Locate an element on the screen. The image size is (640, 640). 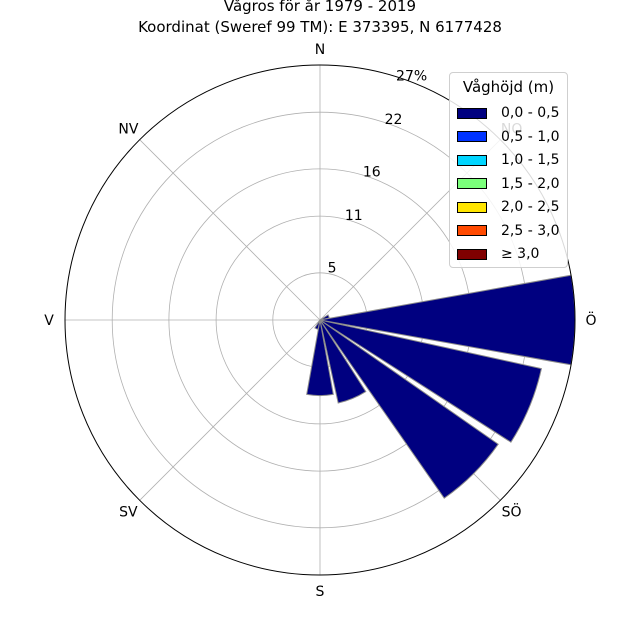
legend-item: 2,5 - 3,0 is located at coordinates (508, 231).